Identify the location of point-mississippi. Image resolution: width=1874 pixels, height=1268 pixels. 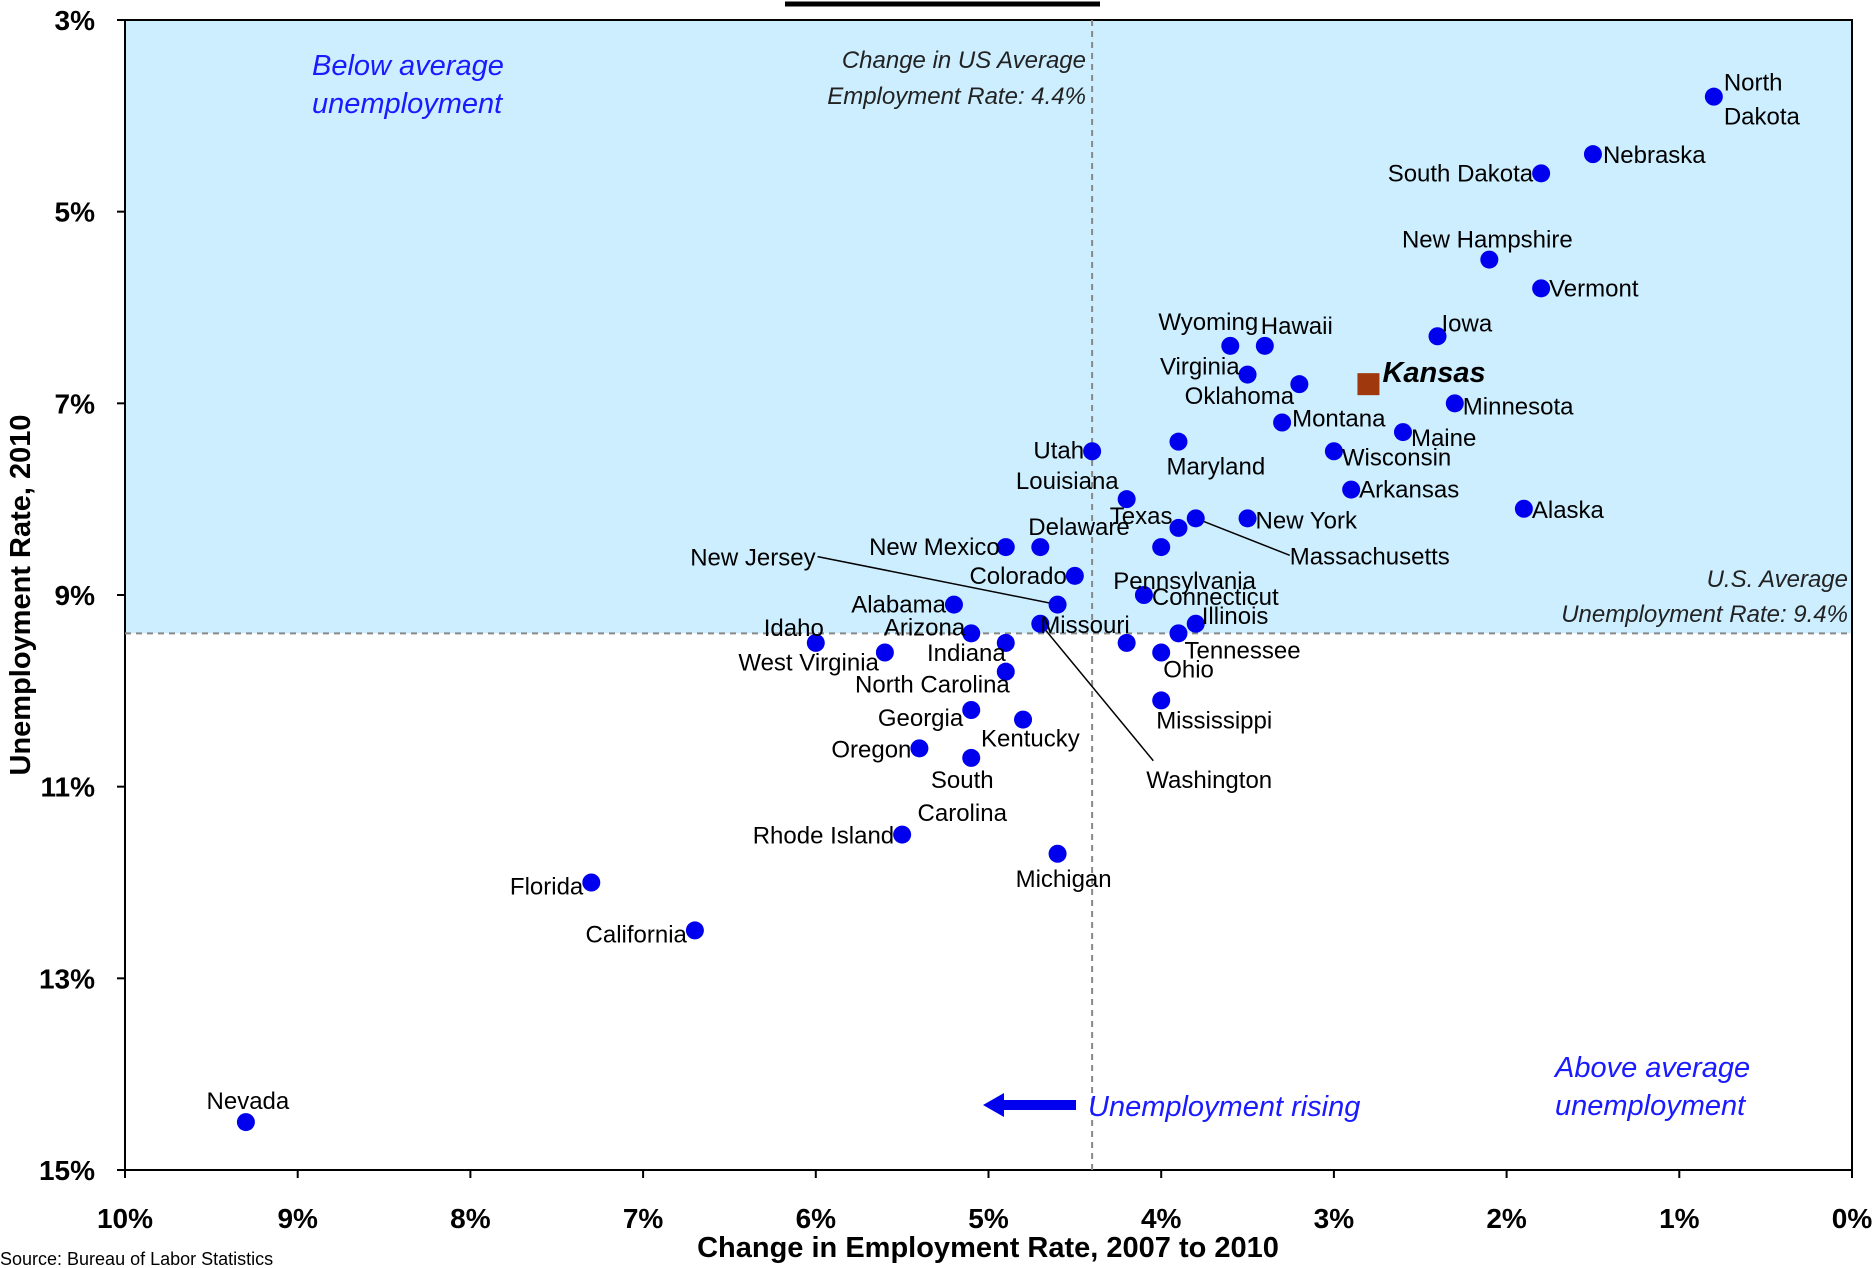
(1161, 700).